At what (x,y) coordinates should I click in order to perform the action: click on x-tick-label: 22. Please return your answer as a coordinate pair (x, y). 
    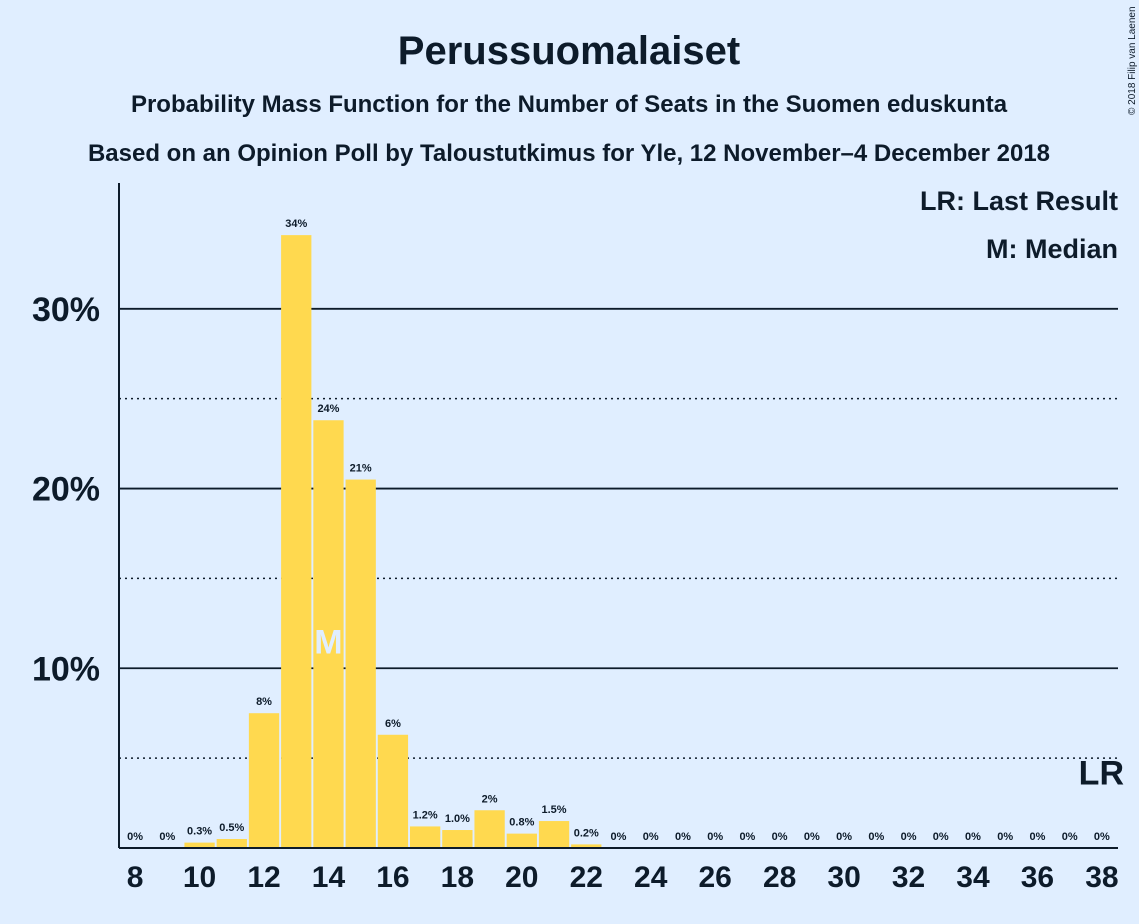
    Looking at the image, I should click on (586, 877).